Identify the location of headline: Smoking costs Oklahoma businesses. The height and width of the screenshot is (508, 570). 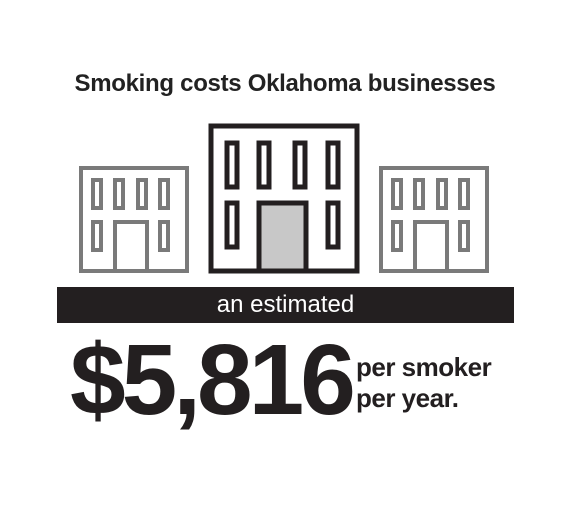
(285, 83).